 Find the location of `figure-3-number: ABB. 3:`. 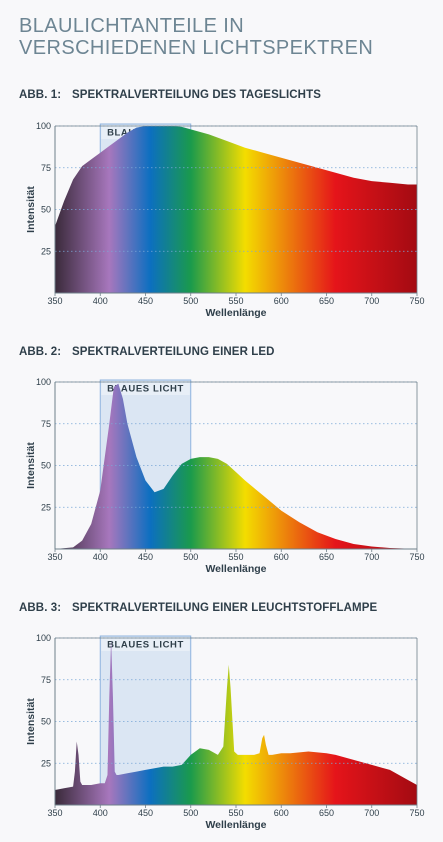

figure-3-number: ABB. 3: is located at coordinates (40, 608).